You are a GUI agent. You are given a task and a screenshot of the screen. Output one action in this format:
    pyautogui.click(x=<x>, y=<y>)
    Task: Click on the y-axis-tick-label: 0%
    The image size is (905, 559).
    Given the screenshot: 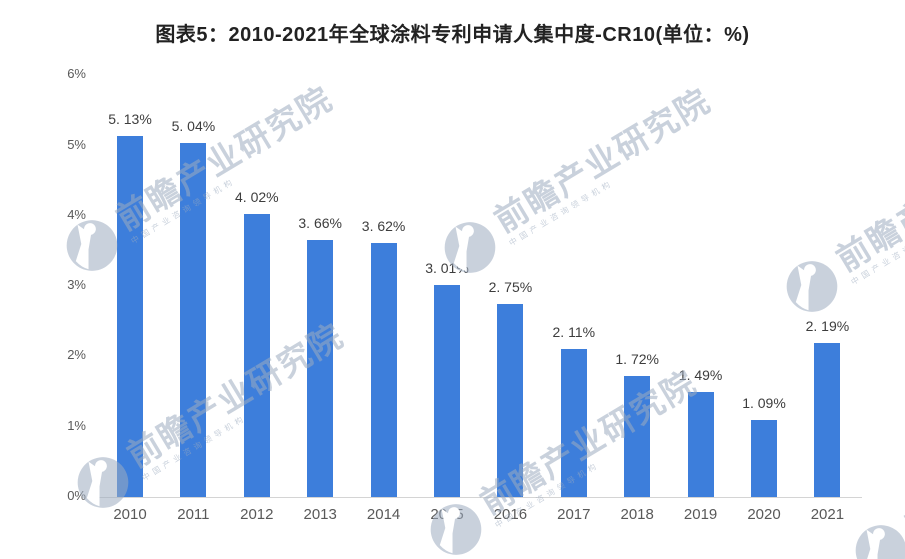 What is the action you would take?
    pyautogui.click(x=76, y=495)
    